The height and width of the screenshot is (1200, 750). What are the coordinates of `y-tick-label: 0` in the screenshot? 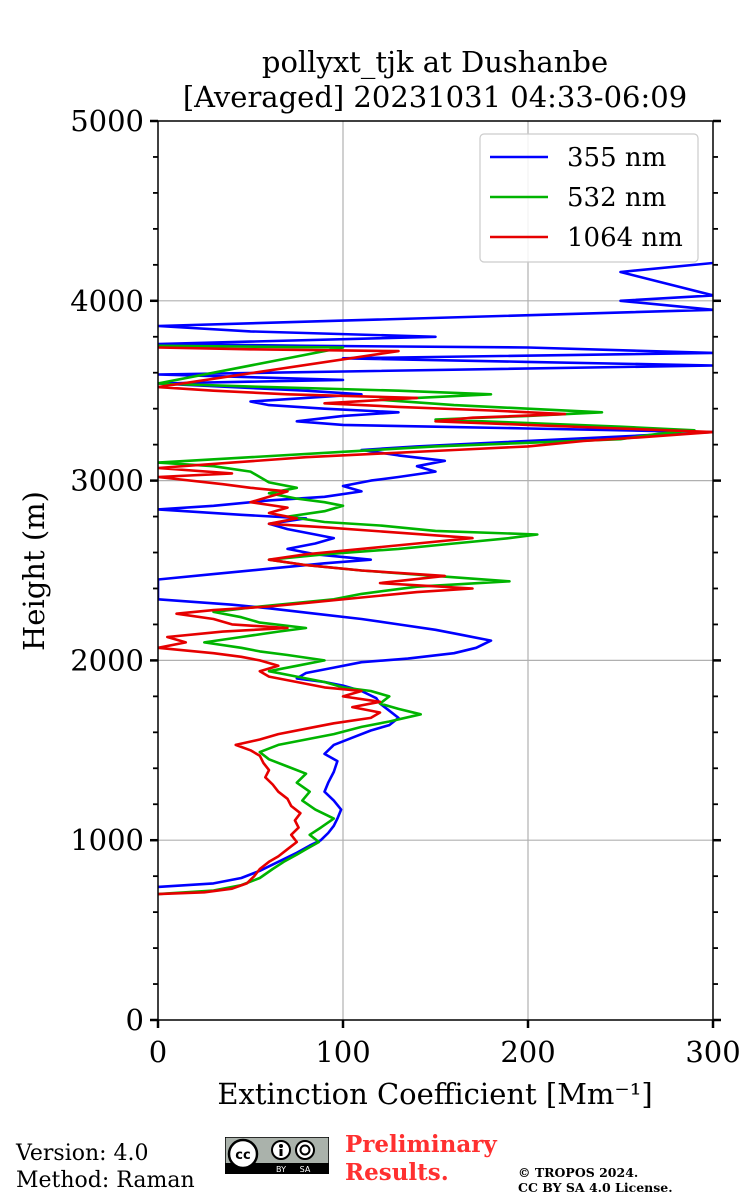 It's located at (135, 1020).